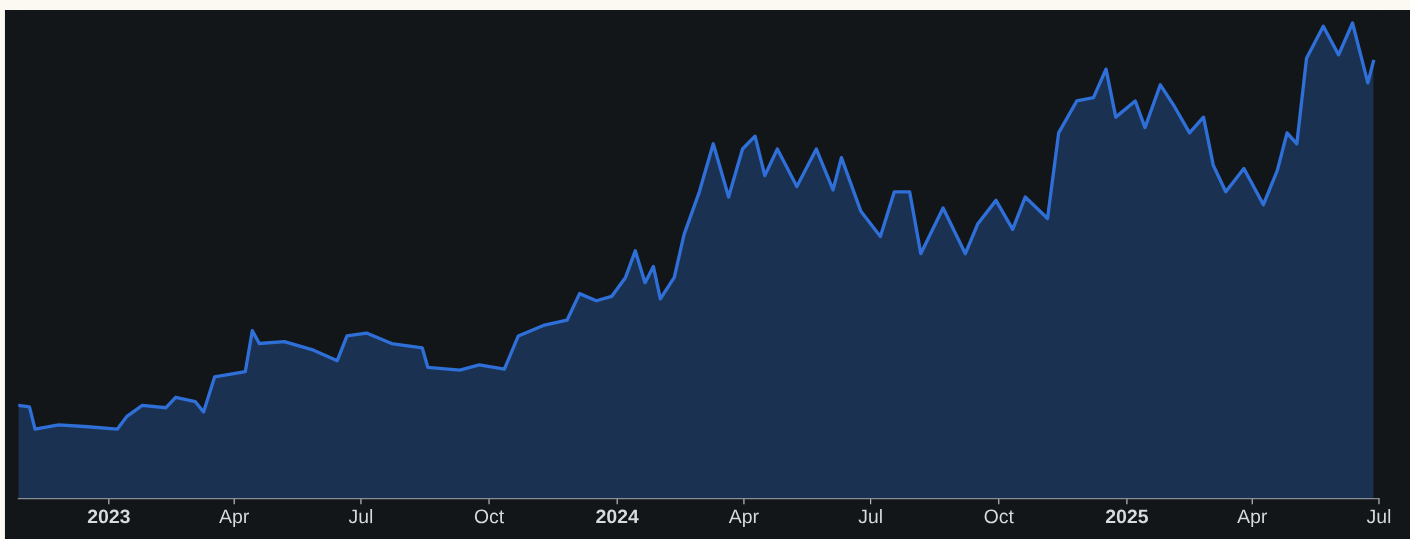 Image resolution: width=1410 pixels, height=539 pixels. Describe the element at coordinates (108, 516) in the screenshot. I see `x-tick-label: 2023` at that location.